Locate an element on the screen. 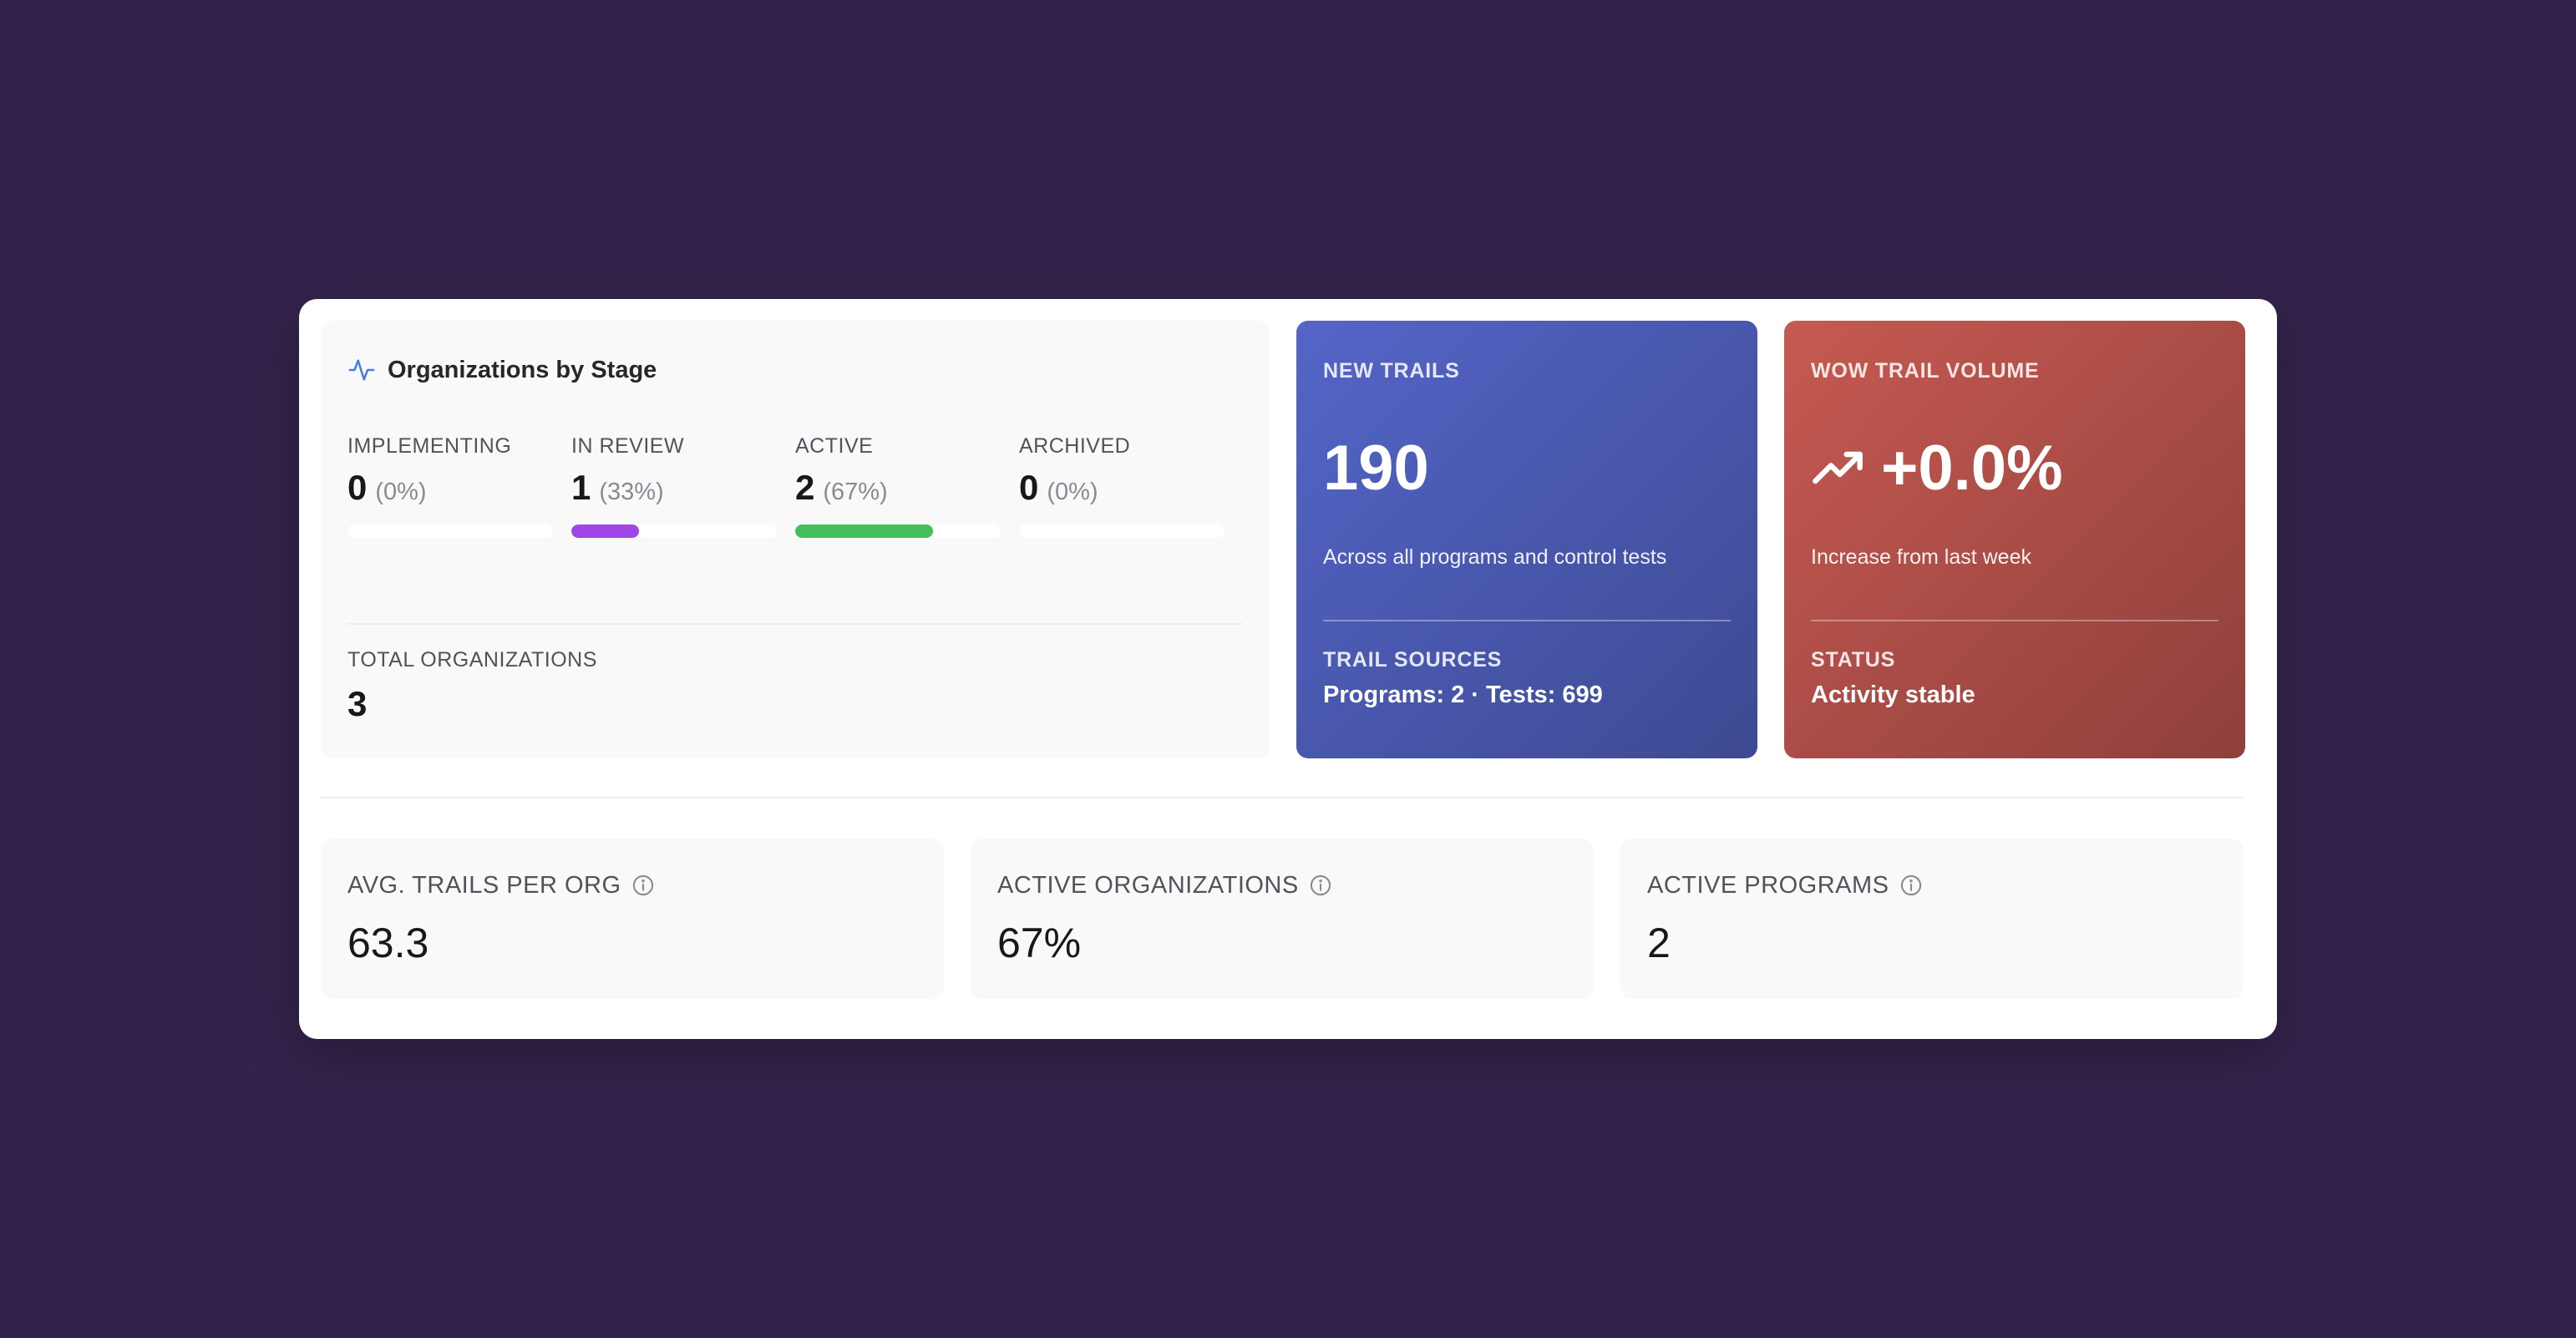  stage-archived: ARCHIVED 0 (0%) is located at coordinates (1131, 486).